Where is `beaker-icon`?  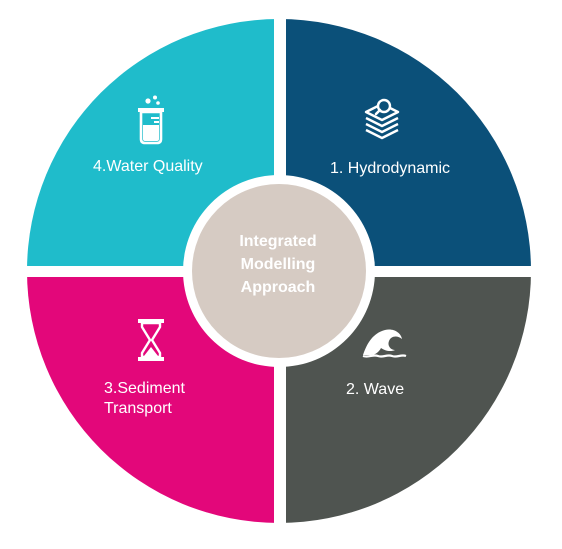 beaker-icon is located at coordinates (151, 120).